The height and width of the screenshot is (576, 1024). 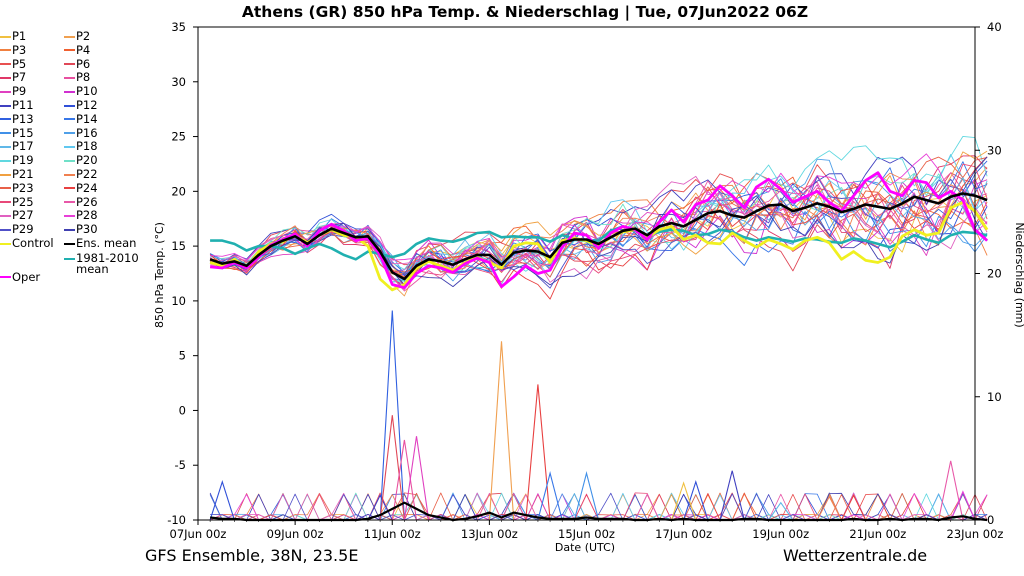 I want to click on legend-label: P20, so click(x=87, y=160).